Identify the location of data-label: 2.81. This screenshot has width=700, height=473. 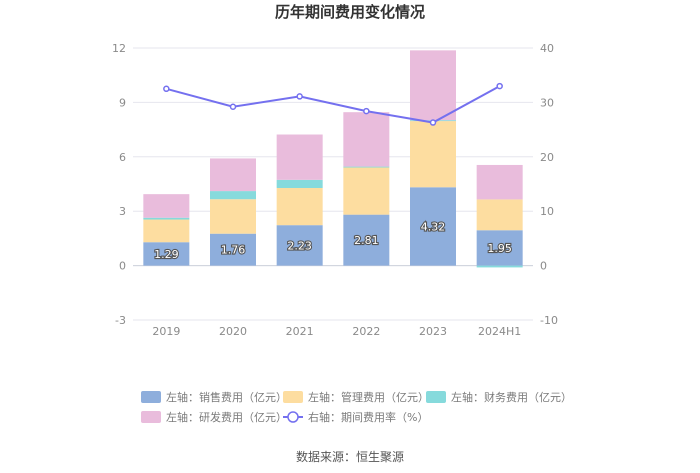
(366, 240).